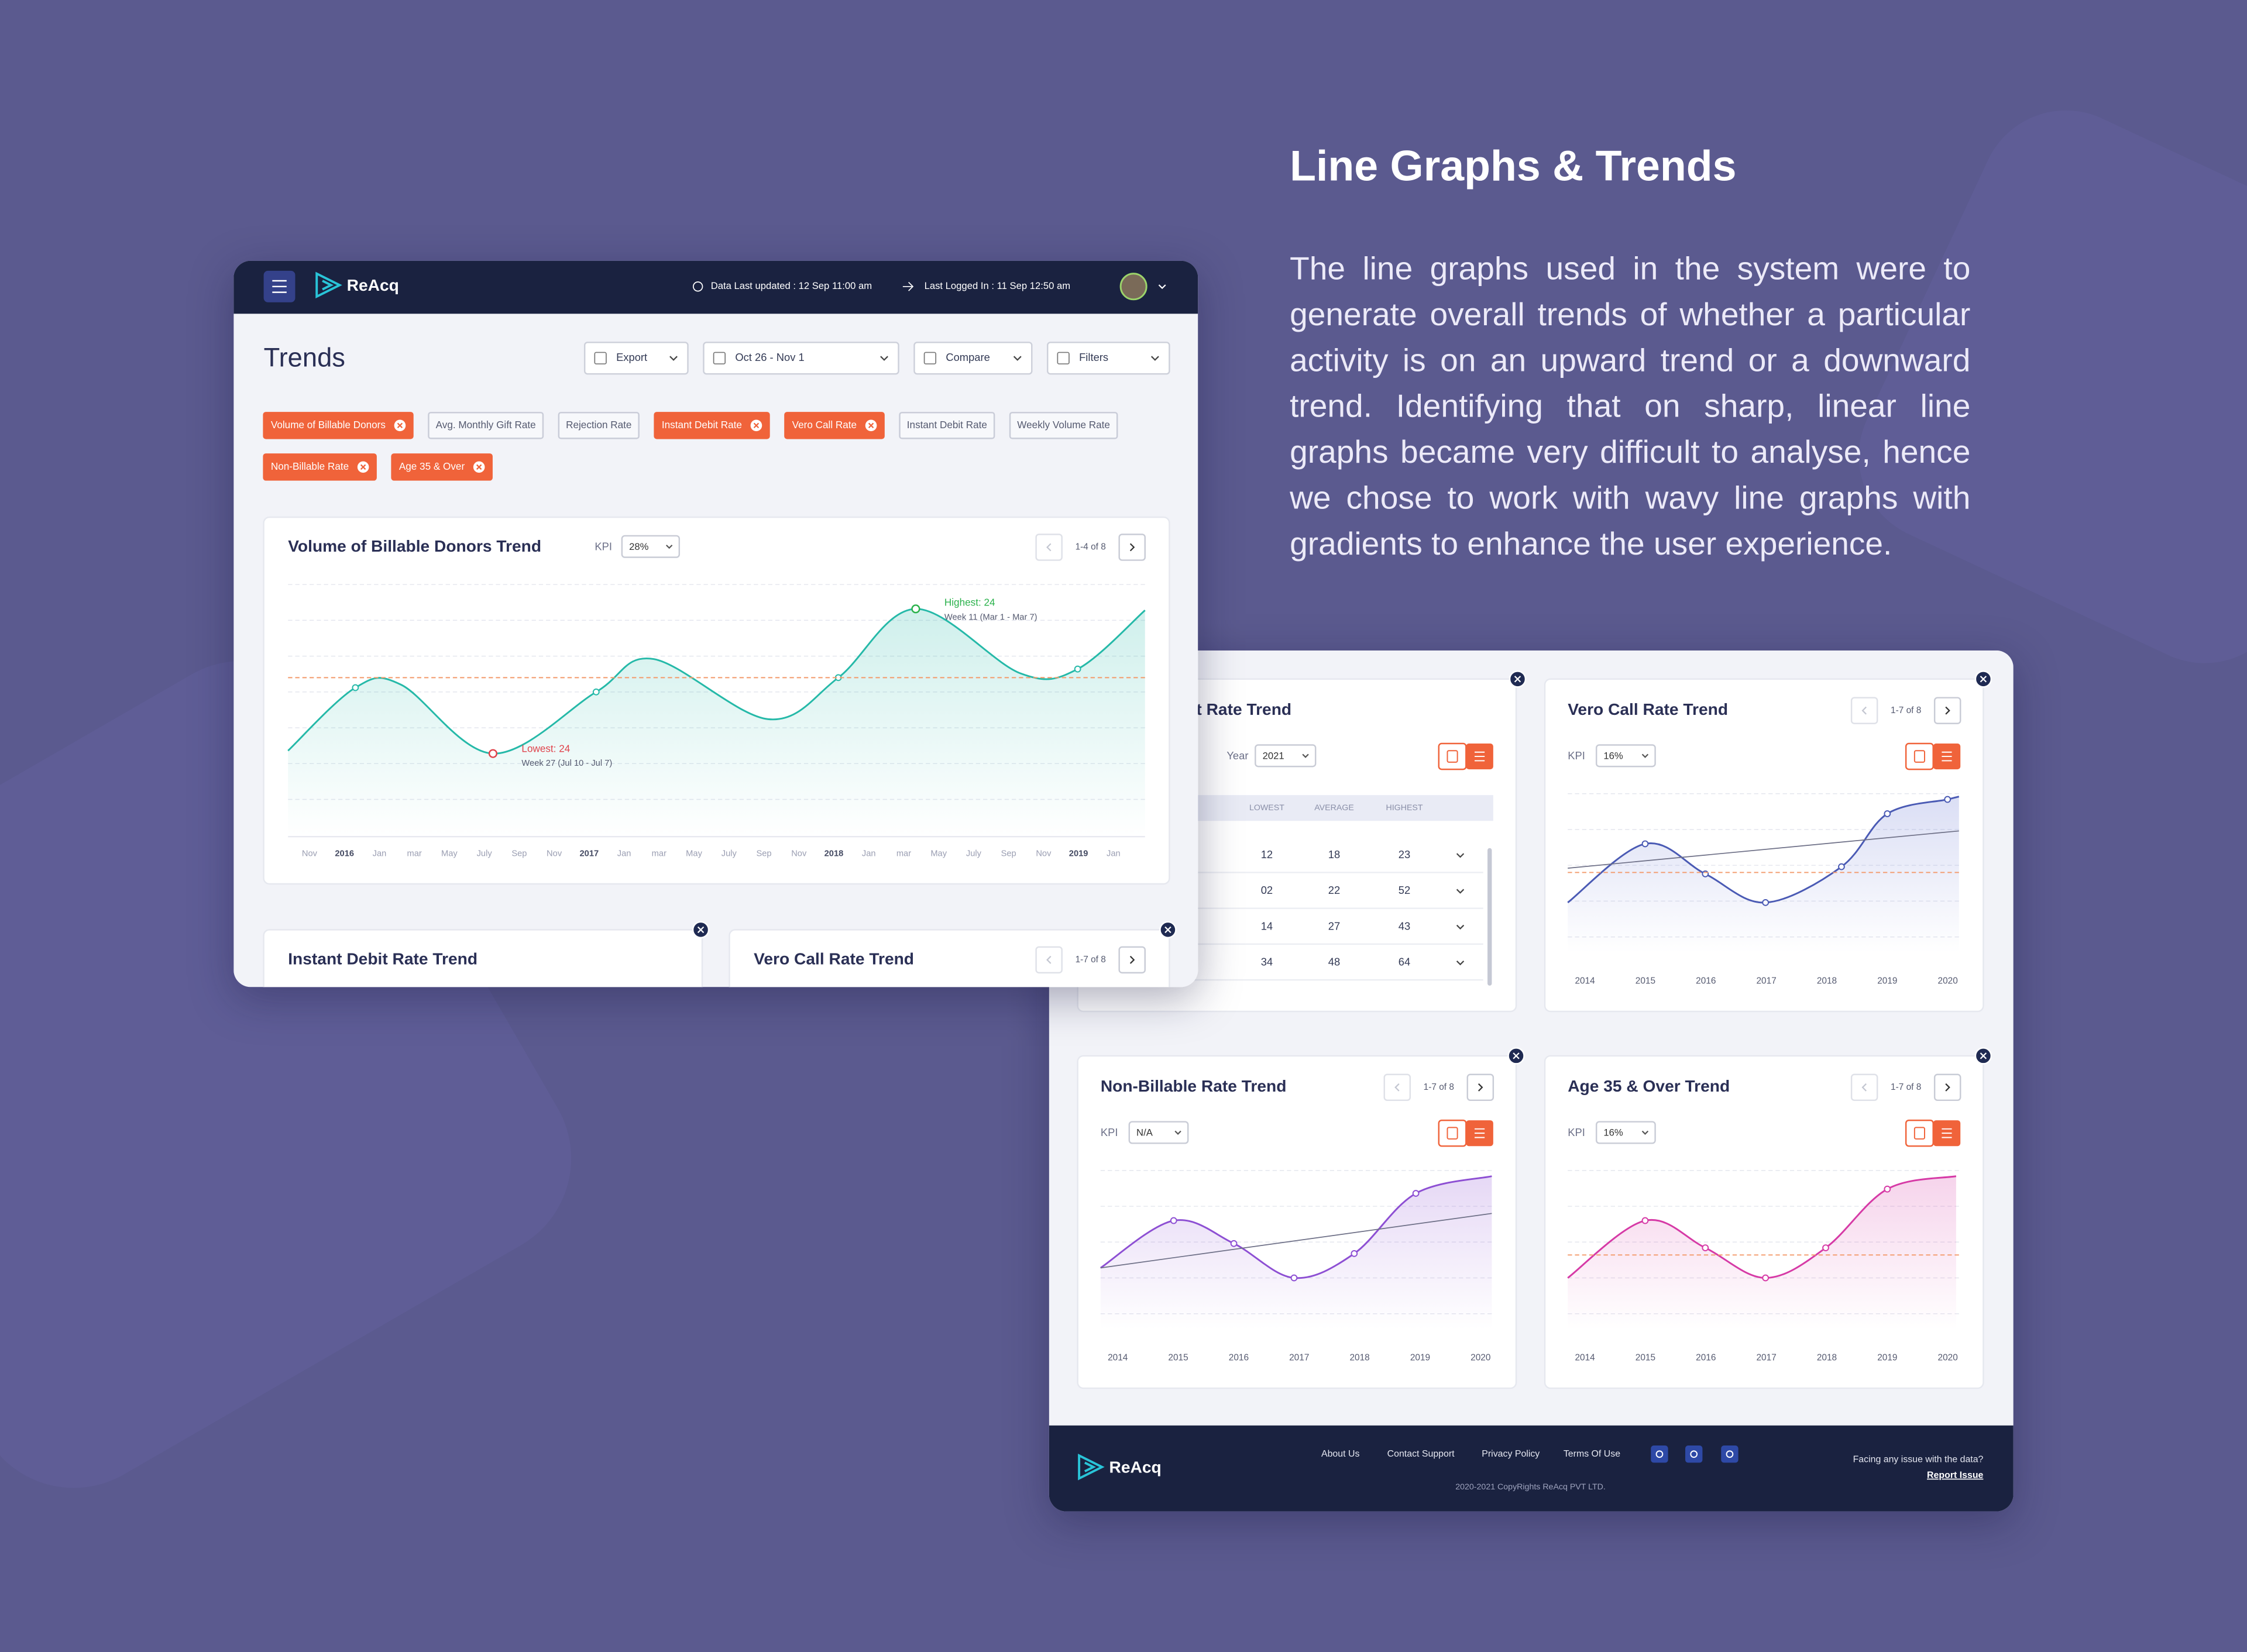 The width and height of the screenshot is (2247, 1652). What do you see at coordinates (1404, 854) in the screenshot?
I see `table-cell: 23` at bounding box center [1404, 854].